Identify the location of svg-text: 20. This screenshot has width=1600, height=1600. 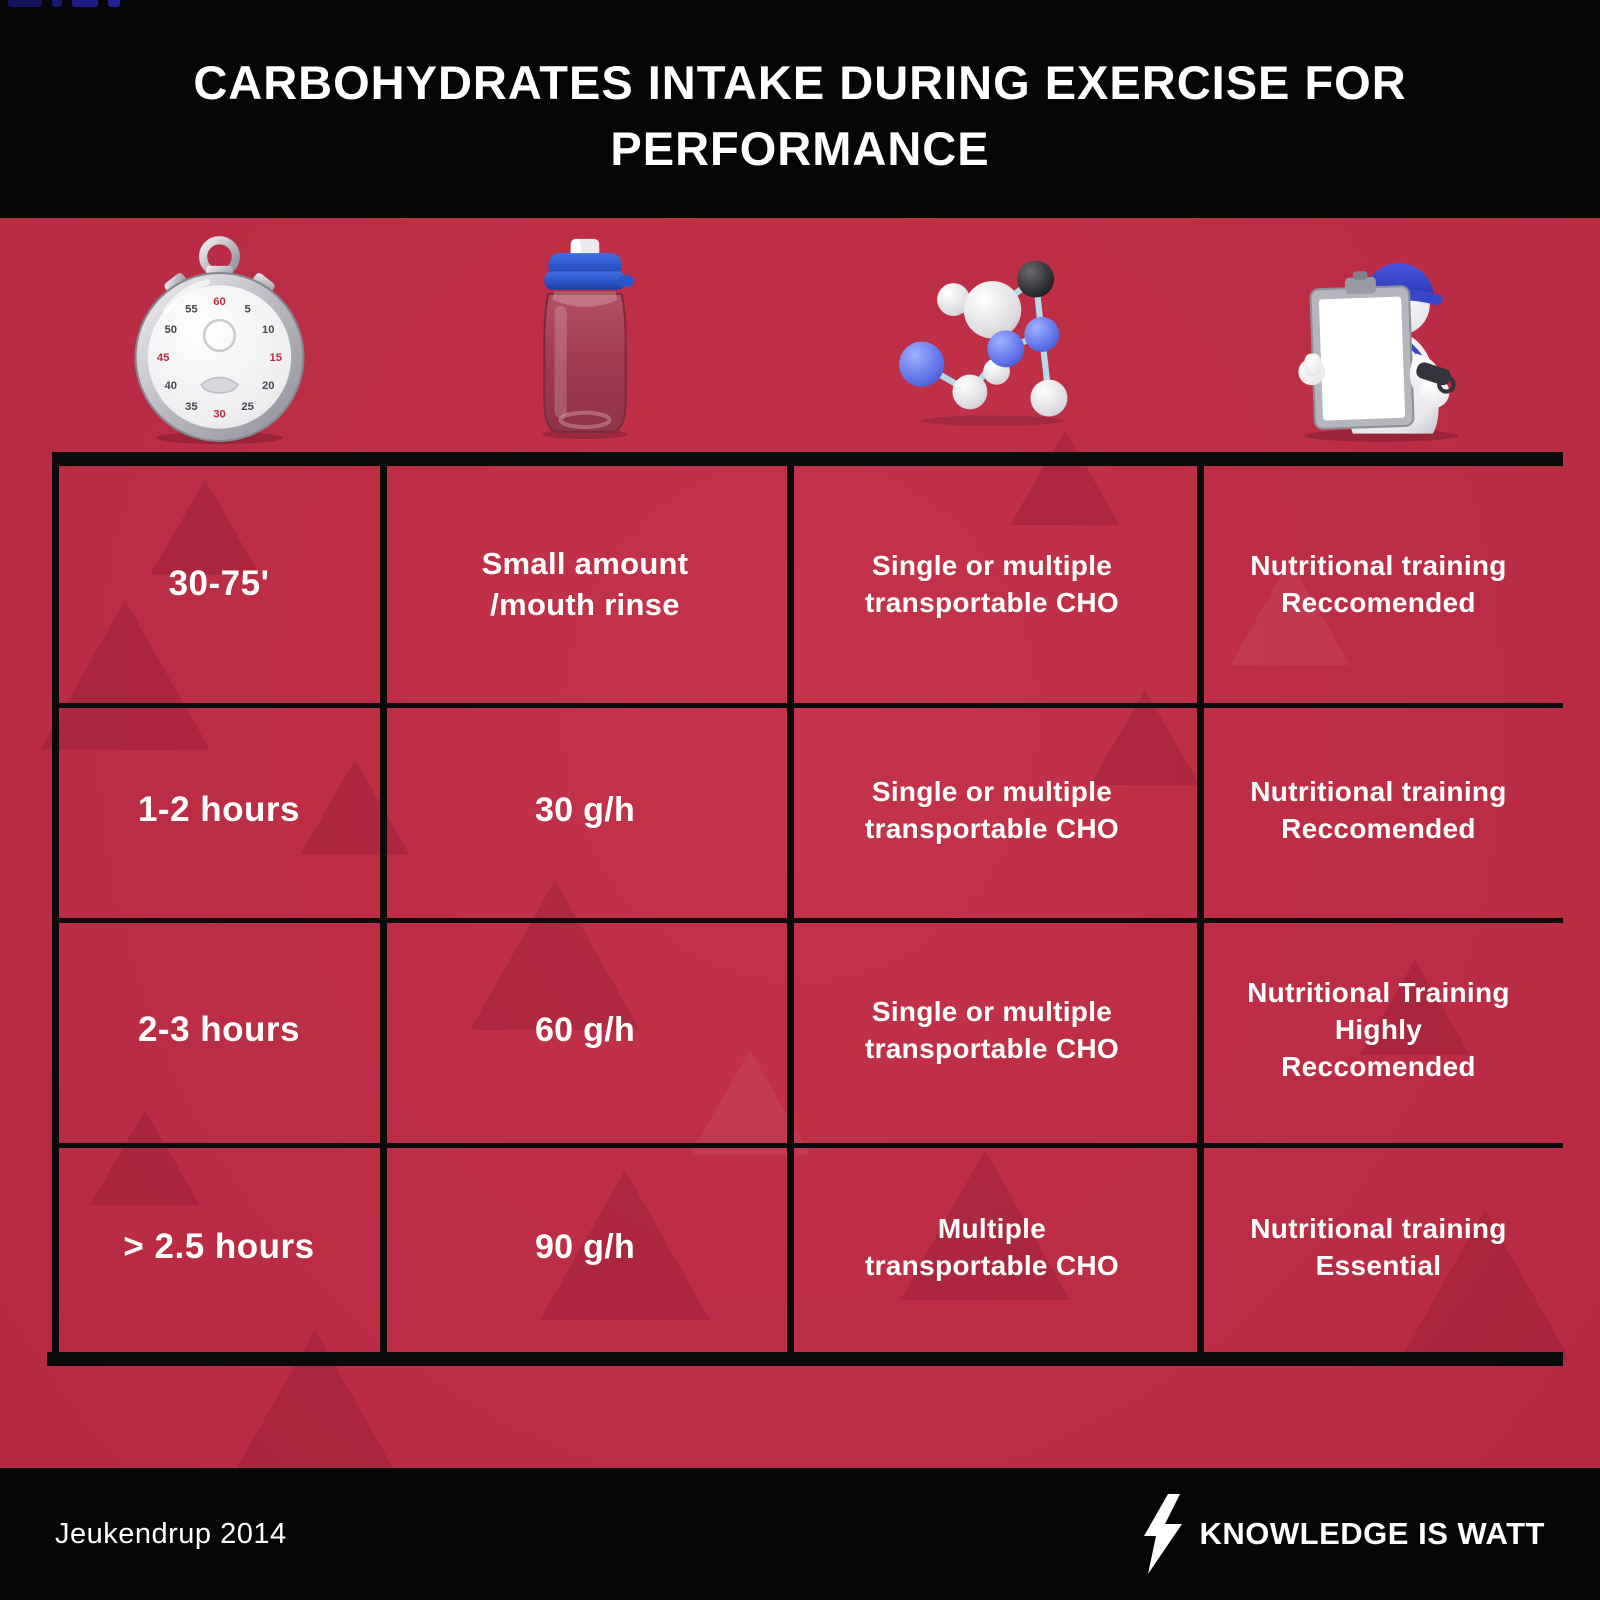
(268, 386).